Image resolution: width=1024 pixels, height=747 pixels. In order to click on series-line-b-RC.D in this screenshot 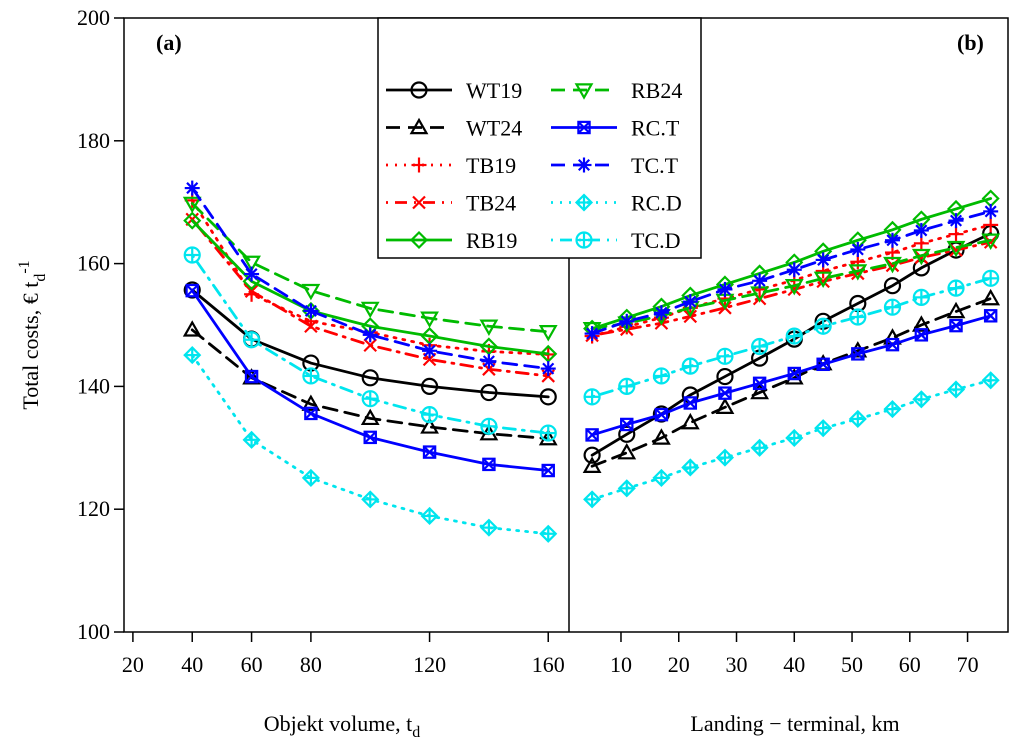, I will do `click(791, 439)`.